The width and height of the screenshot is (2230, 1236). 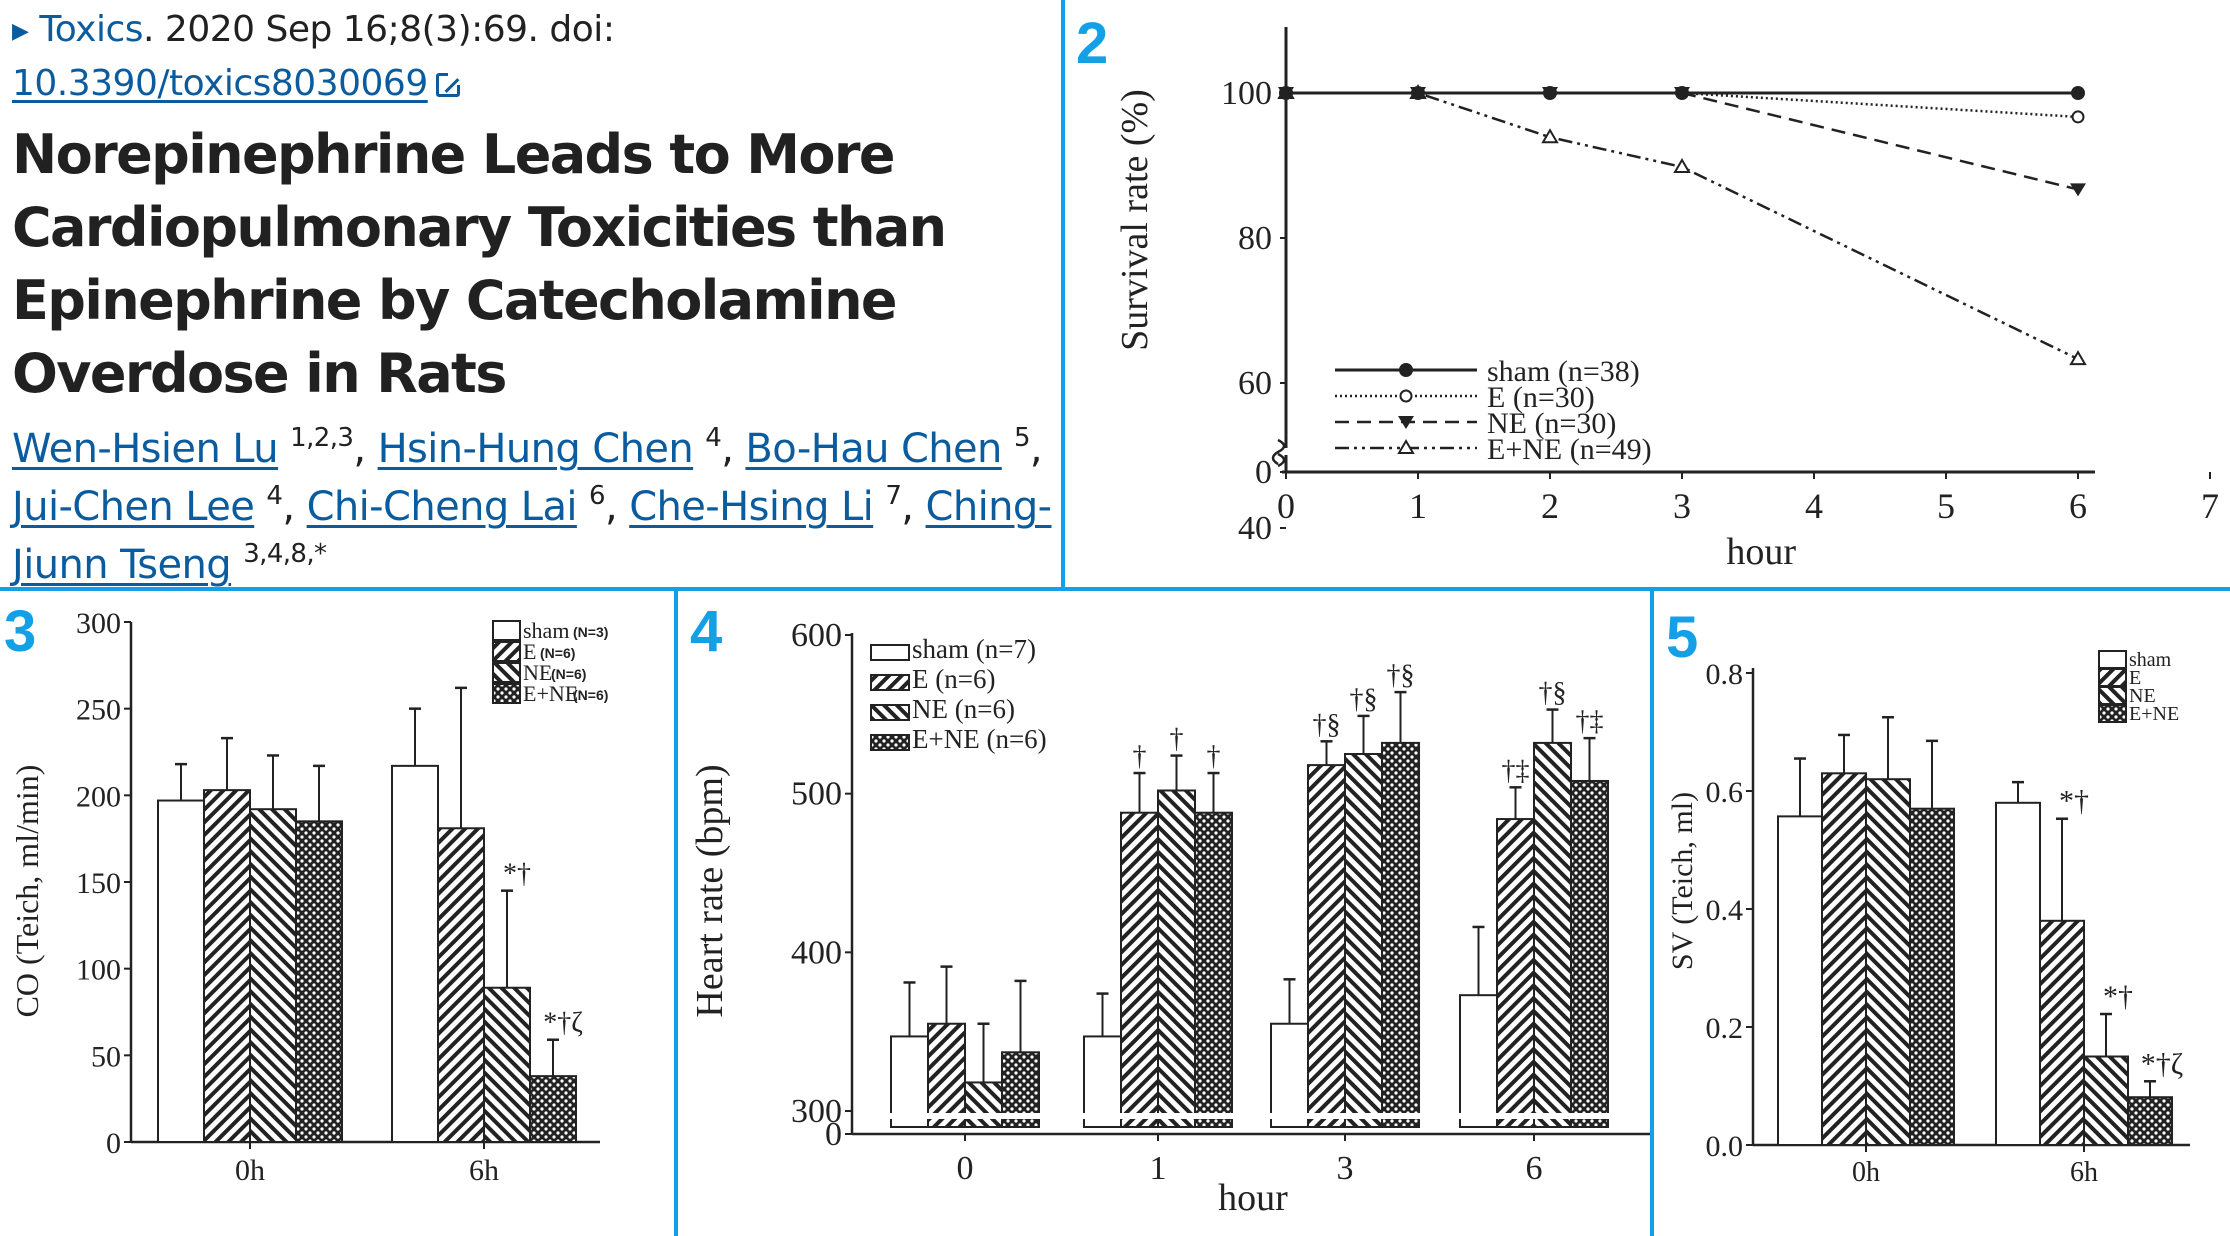 What do you see at coordinates (145, 449) in the screenshot?
I see `author-link: Wen-Hsien Lu` at bounding box center [145, 449].